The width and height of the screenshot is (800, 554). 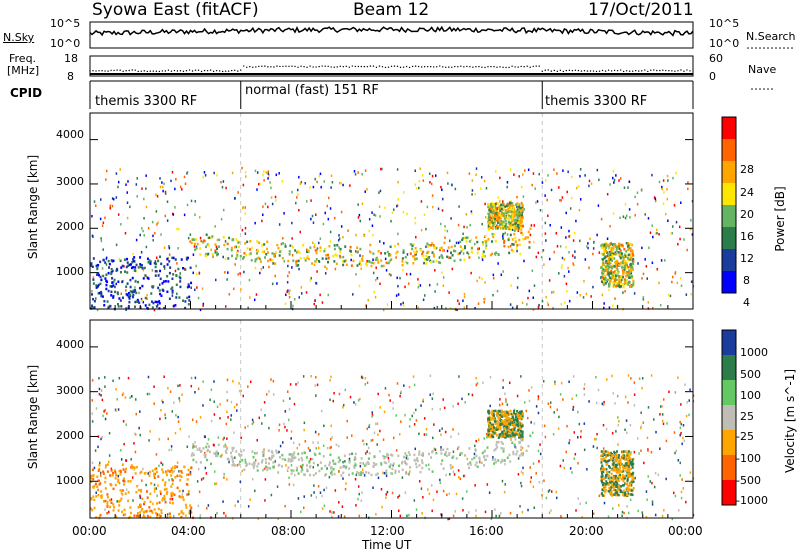 I want to click on xtick-6: 00:00, so click(x=685, y=531).